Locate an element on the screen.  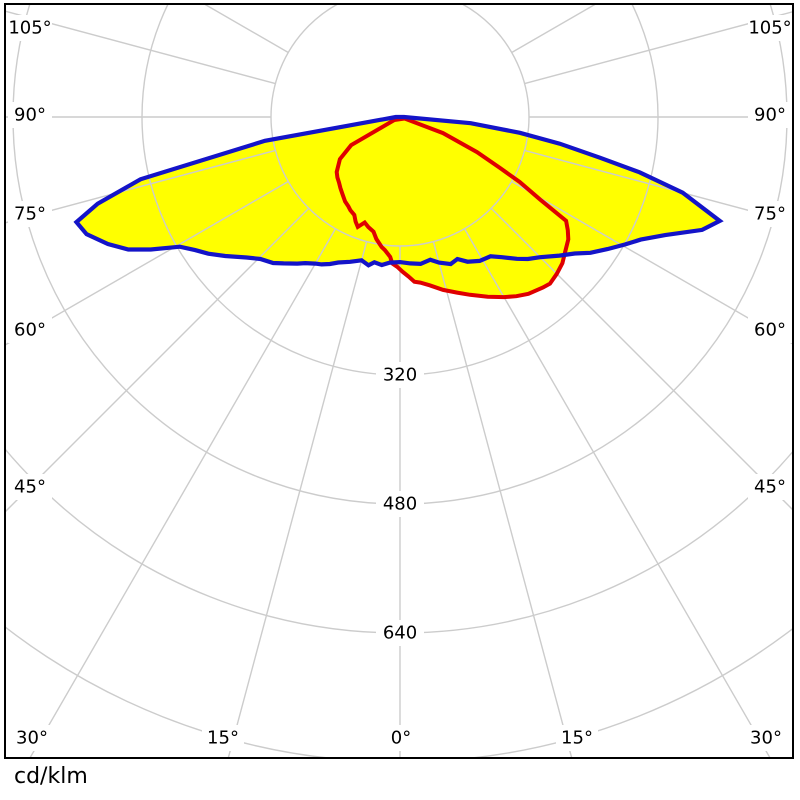
angle-label-right-75°: 75° is located at coordinates (770, 214).